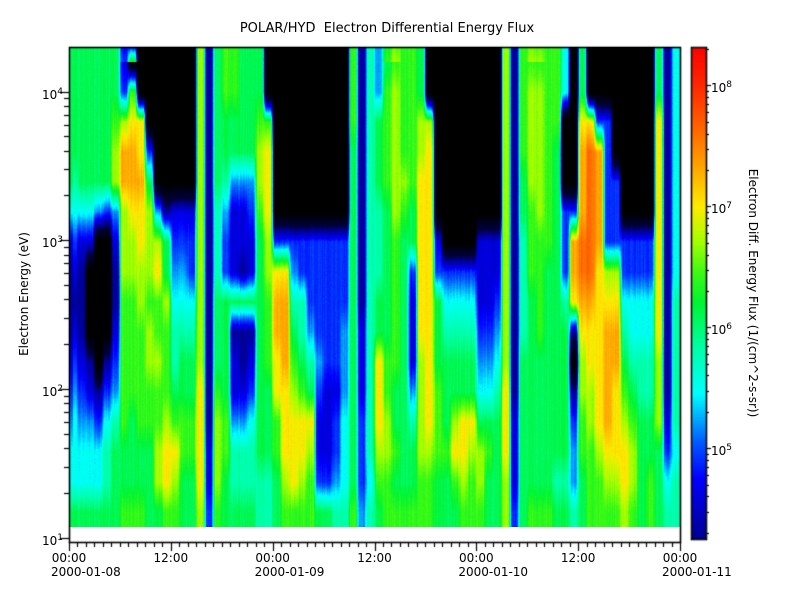  I want to click on colorbar-tick-label: 108, so click(722, 88).